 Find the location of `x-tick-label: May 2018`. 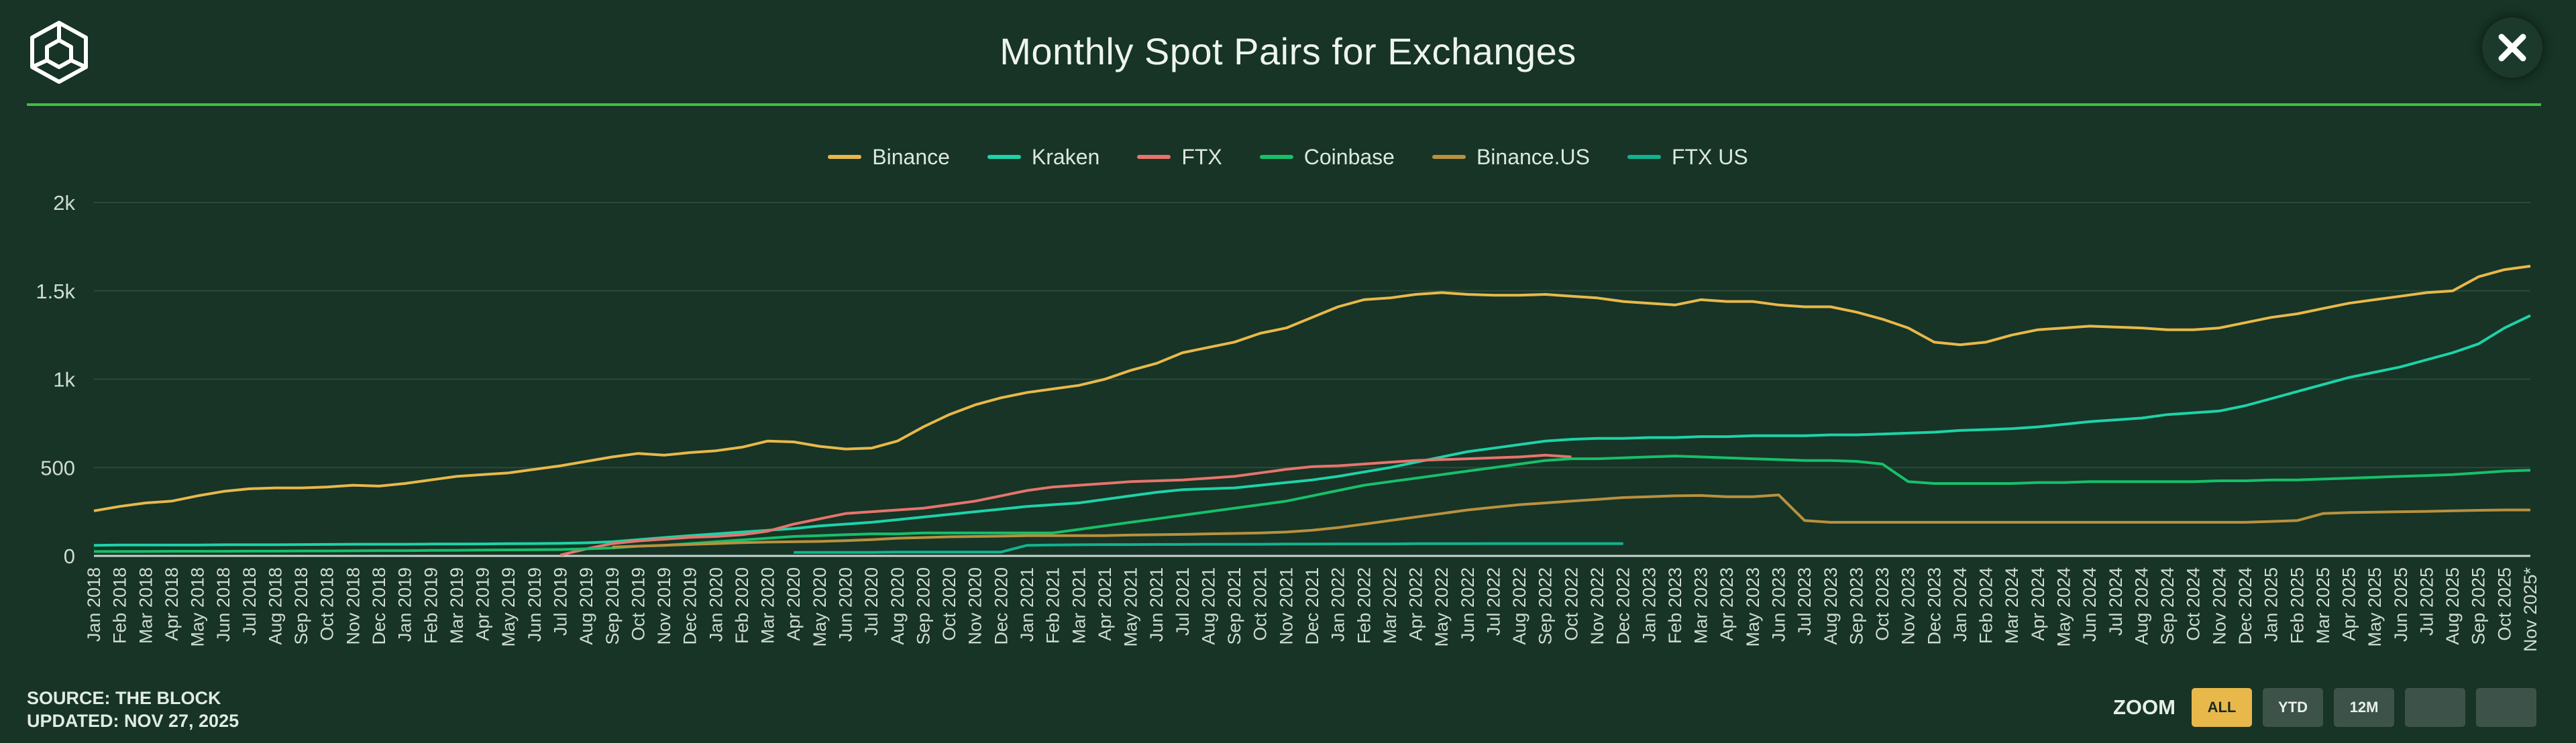

x-tick-label: May 2018 is located at coordinates (198, 607).